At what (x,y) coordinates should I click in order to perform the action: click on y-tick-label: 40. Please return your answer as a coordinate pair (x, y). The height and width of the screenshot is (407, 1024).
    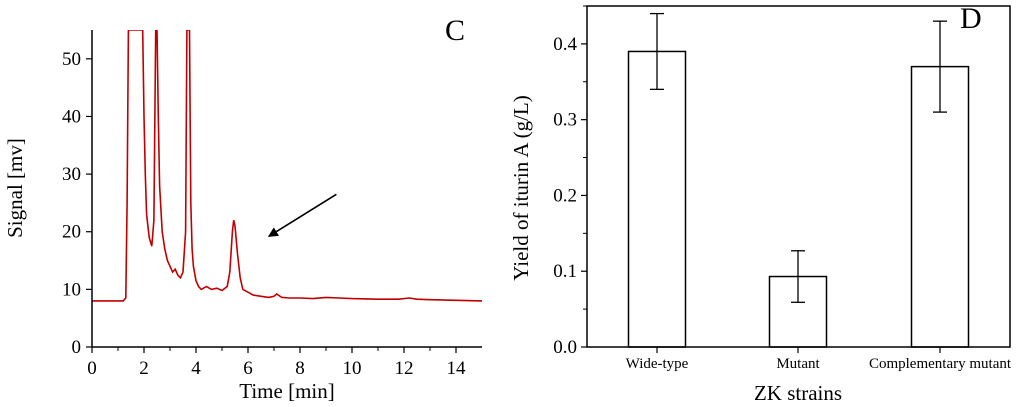
    Looking at the image, I should click on (71, 116).